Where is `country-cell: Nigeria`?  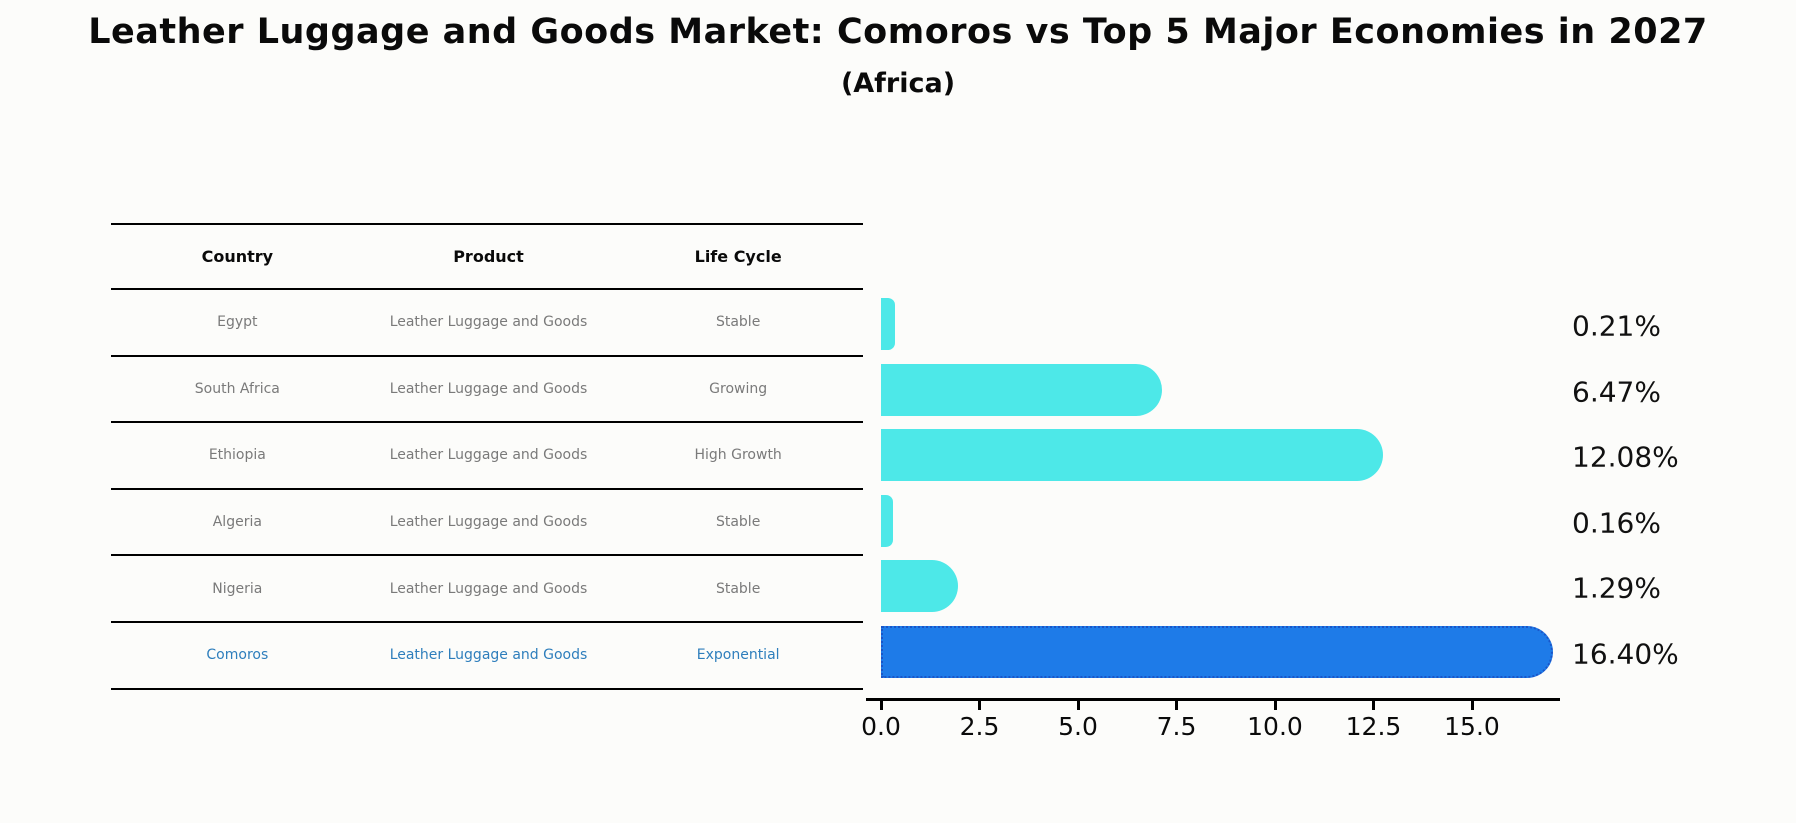 country-cell: Nigeria is located at coordinates (237, 588).